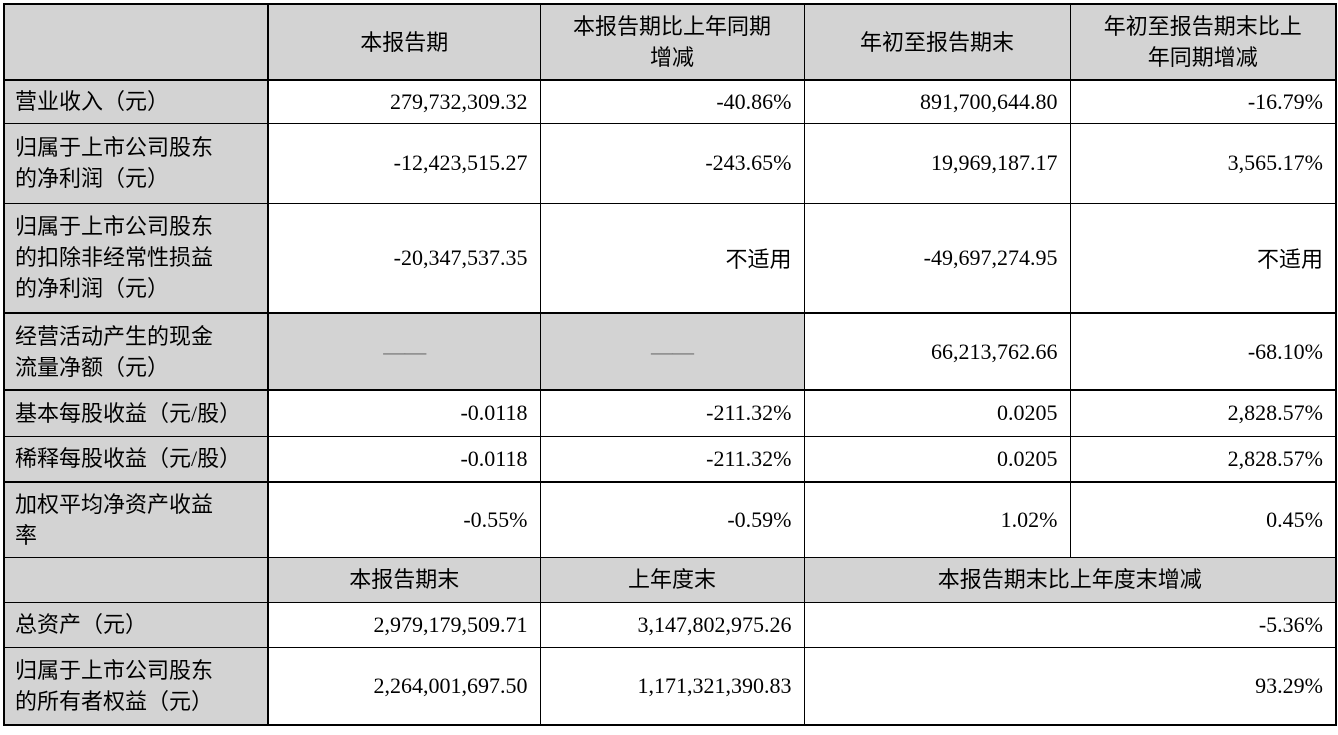 The width and height of the screenshot is (1338, 735). What do you see at coordinates (671, 57) in the screenshot?
I see `header-line: 增减` at bounding box center [671, 57].